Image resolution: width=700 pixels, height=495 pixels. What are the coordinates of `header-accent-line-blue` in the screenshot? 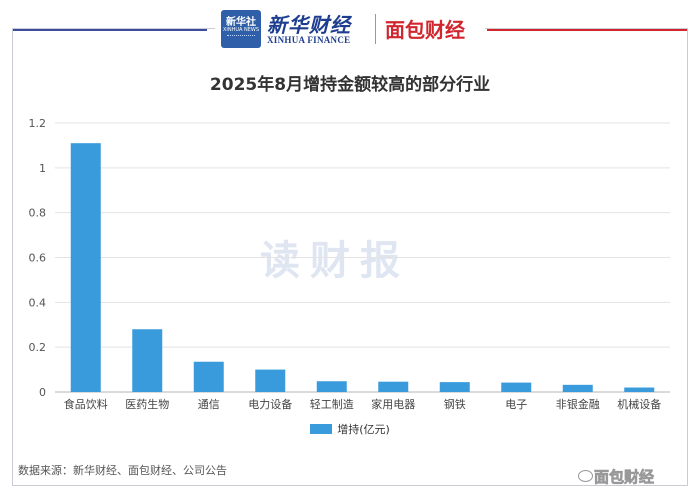 It's located at (109, 29).